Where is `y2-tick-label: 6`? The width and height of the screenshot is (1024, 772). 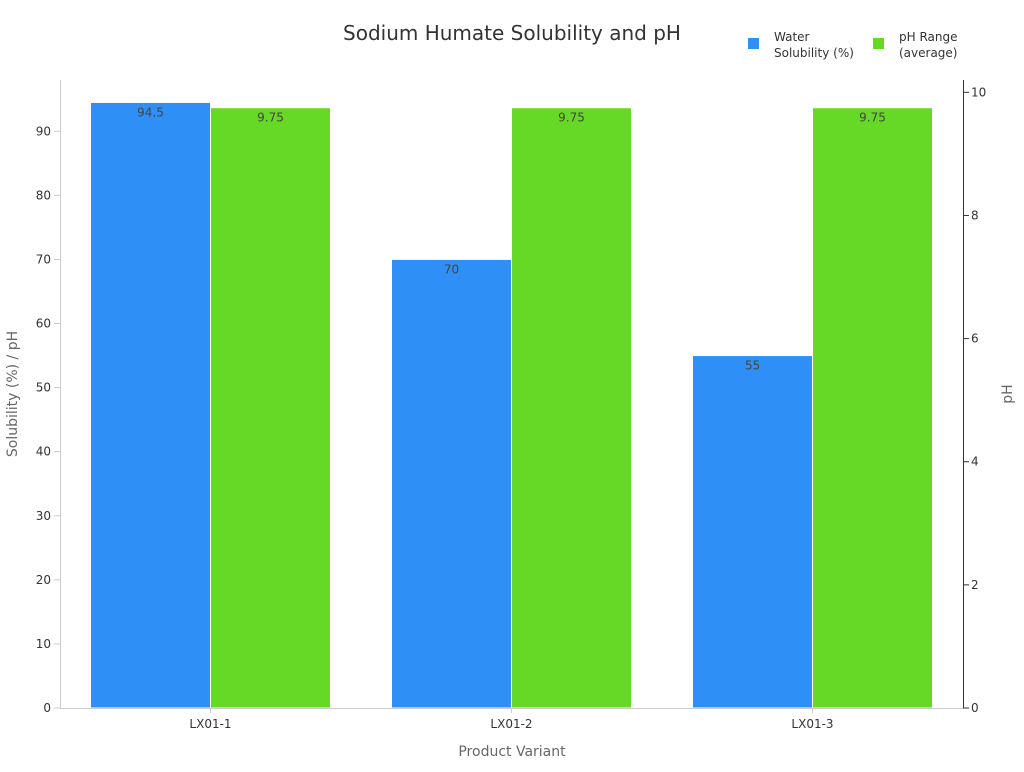
y2-tick-label: 6 is located at coordinates (975, 339).